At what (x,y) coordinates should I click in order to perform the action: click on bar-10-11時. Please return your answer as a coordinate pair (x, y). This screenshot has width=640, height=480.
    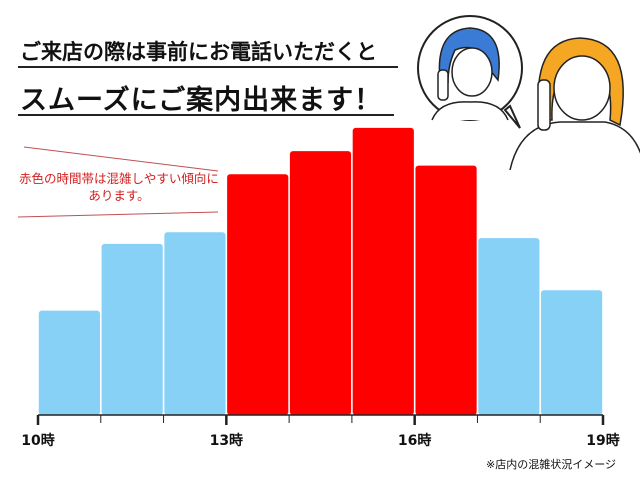
    Looking at the image, I should click on (69, 362).